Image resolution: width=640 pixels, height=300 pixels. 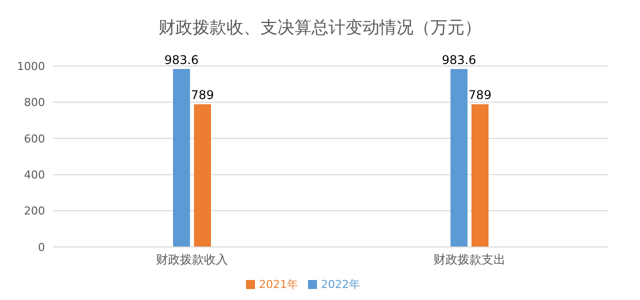 What do you see at coordinates (34, 175) in the screenshot?
I see `y-tick-label: 400` at bounding box center [34, 175].